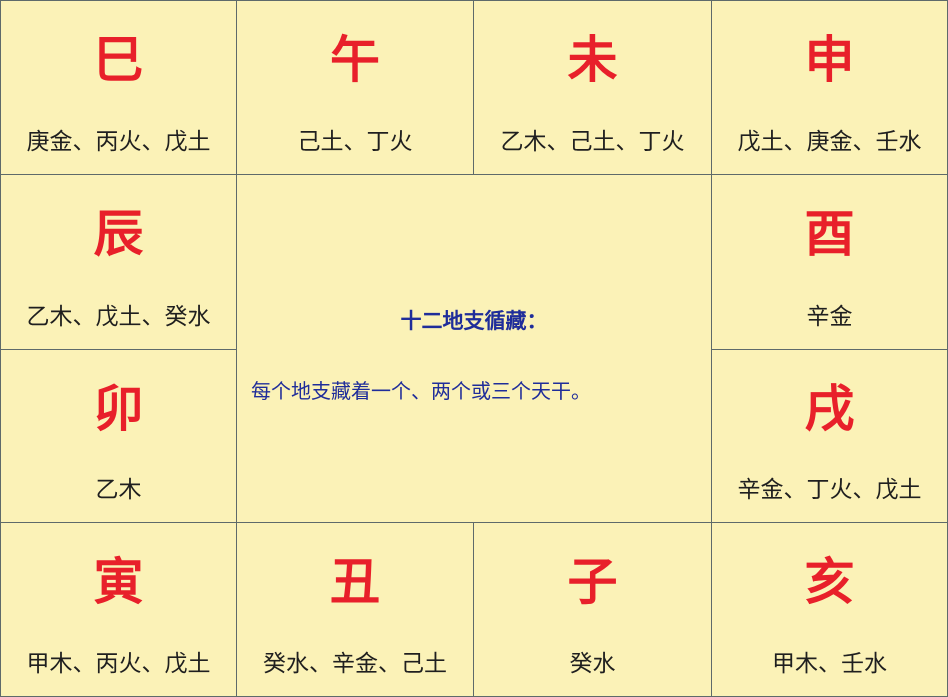 The image size is (948, 697). What do you see at coordinates (474, 321) in the screenshot?
I see `diagram-title: 十二地支循藏：` at bounding box center [474, 321].